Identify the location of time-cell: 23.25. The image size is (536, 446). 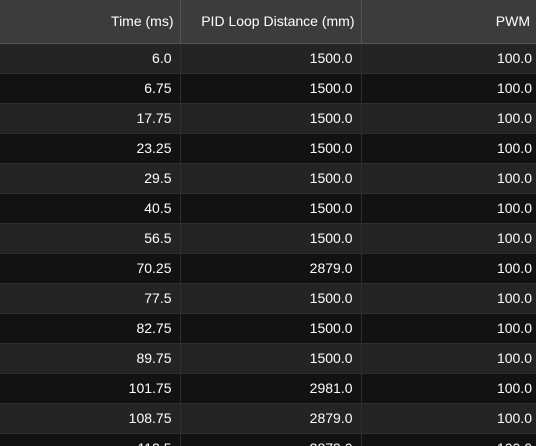
(90, 148).